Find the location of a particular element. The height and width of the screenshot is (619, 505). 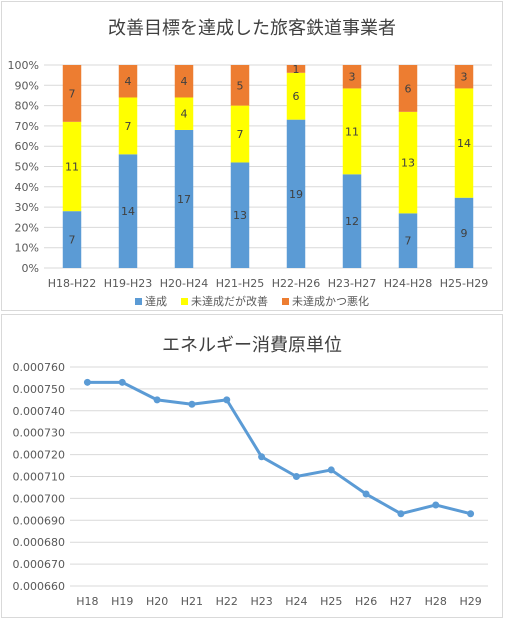

x-tick-label: H24-H28 is located at coordinates (408, 283).